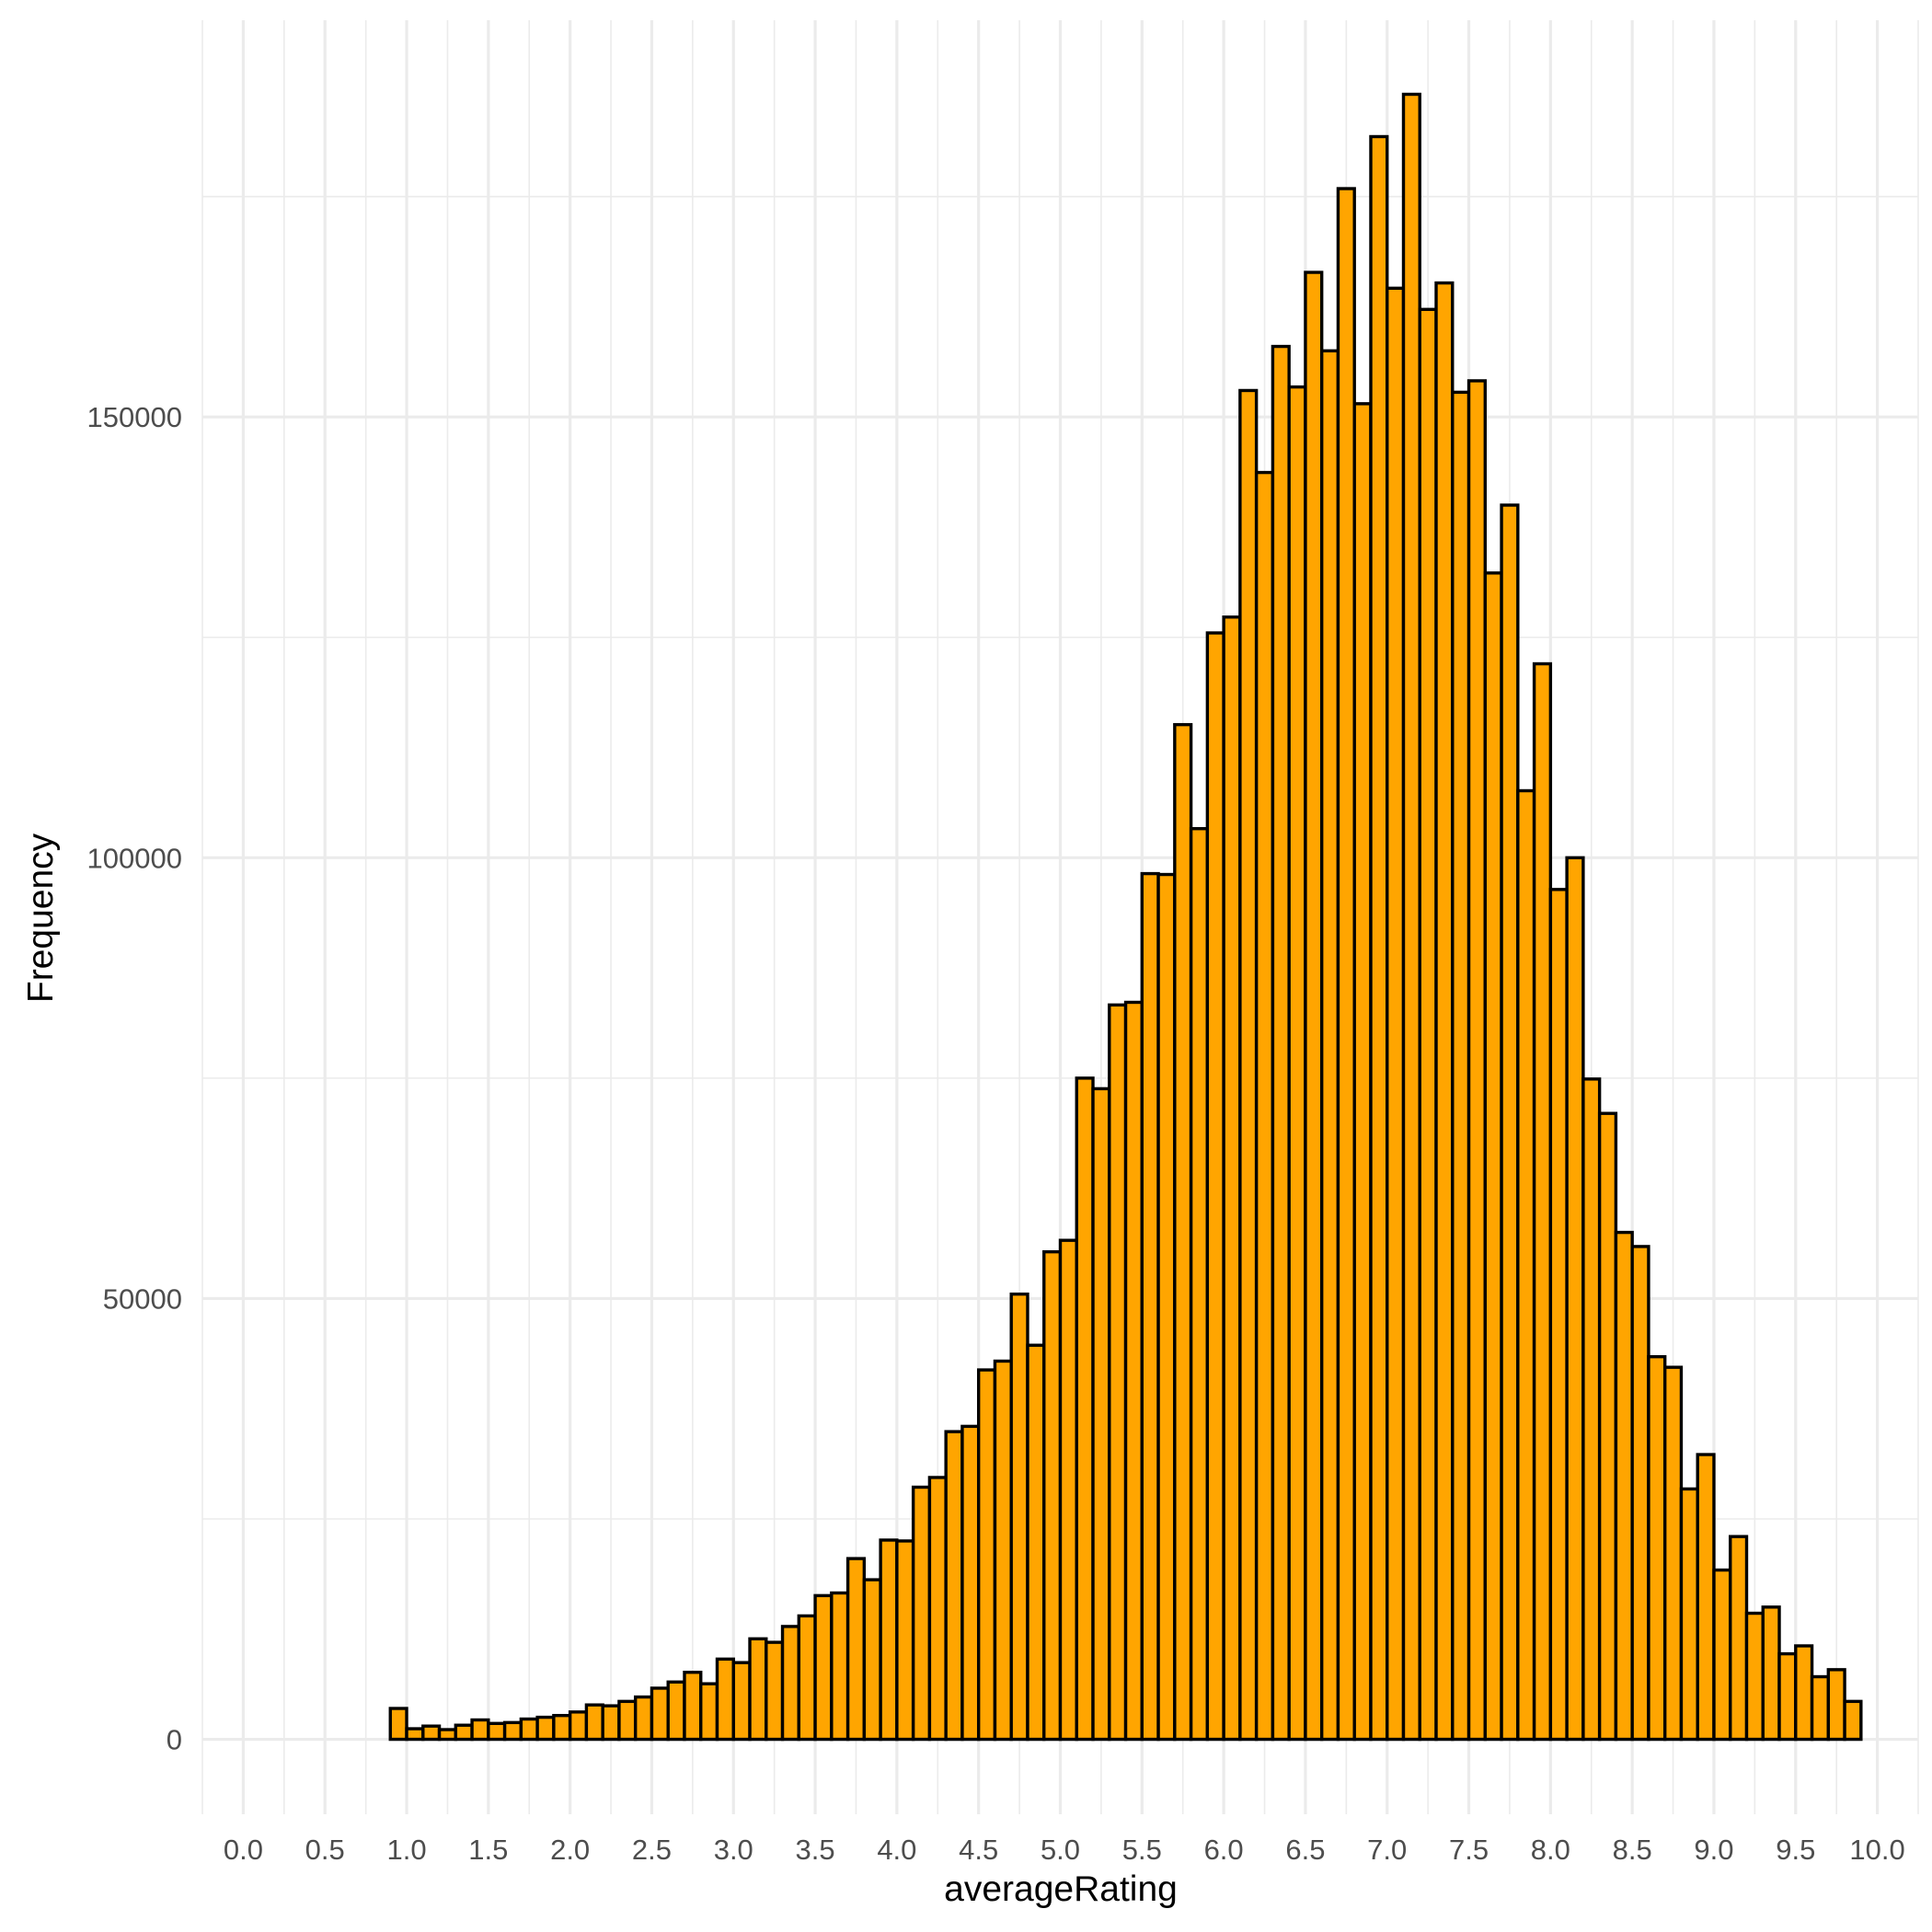 This screenshot has height=1932, width=1932. What do you see at coordinates (488, 1850) in the screenshot?
I see `x-tick-label: 1.5` at bounding box center [488, 1850].